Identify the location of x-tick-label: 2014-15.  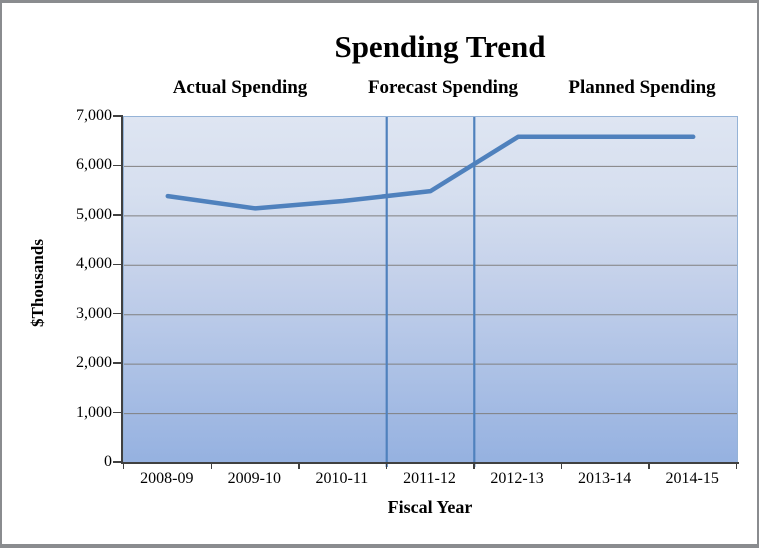
(692, 478).